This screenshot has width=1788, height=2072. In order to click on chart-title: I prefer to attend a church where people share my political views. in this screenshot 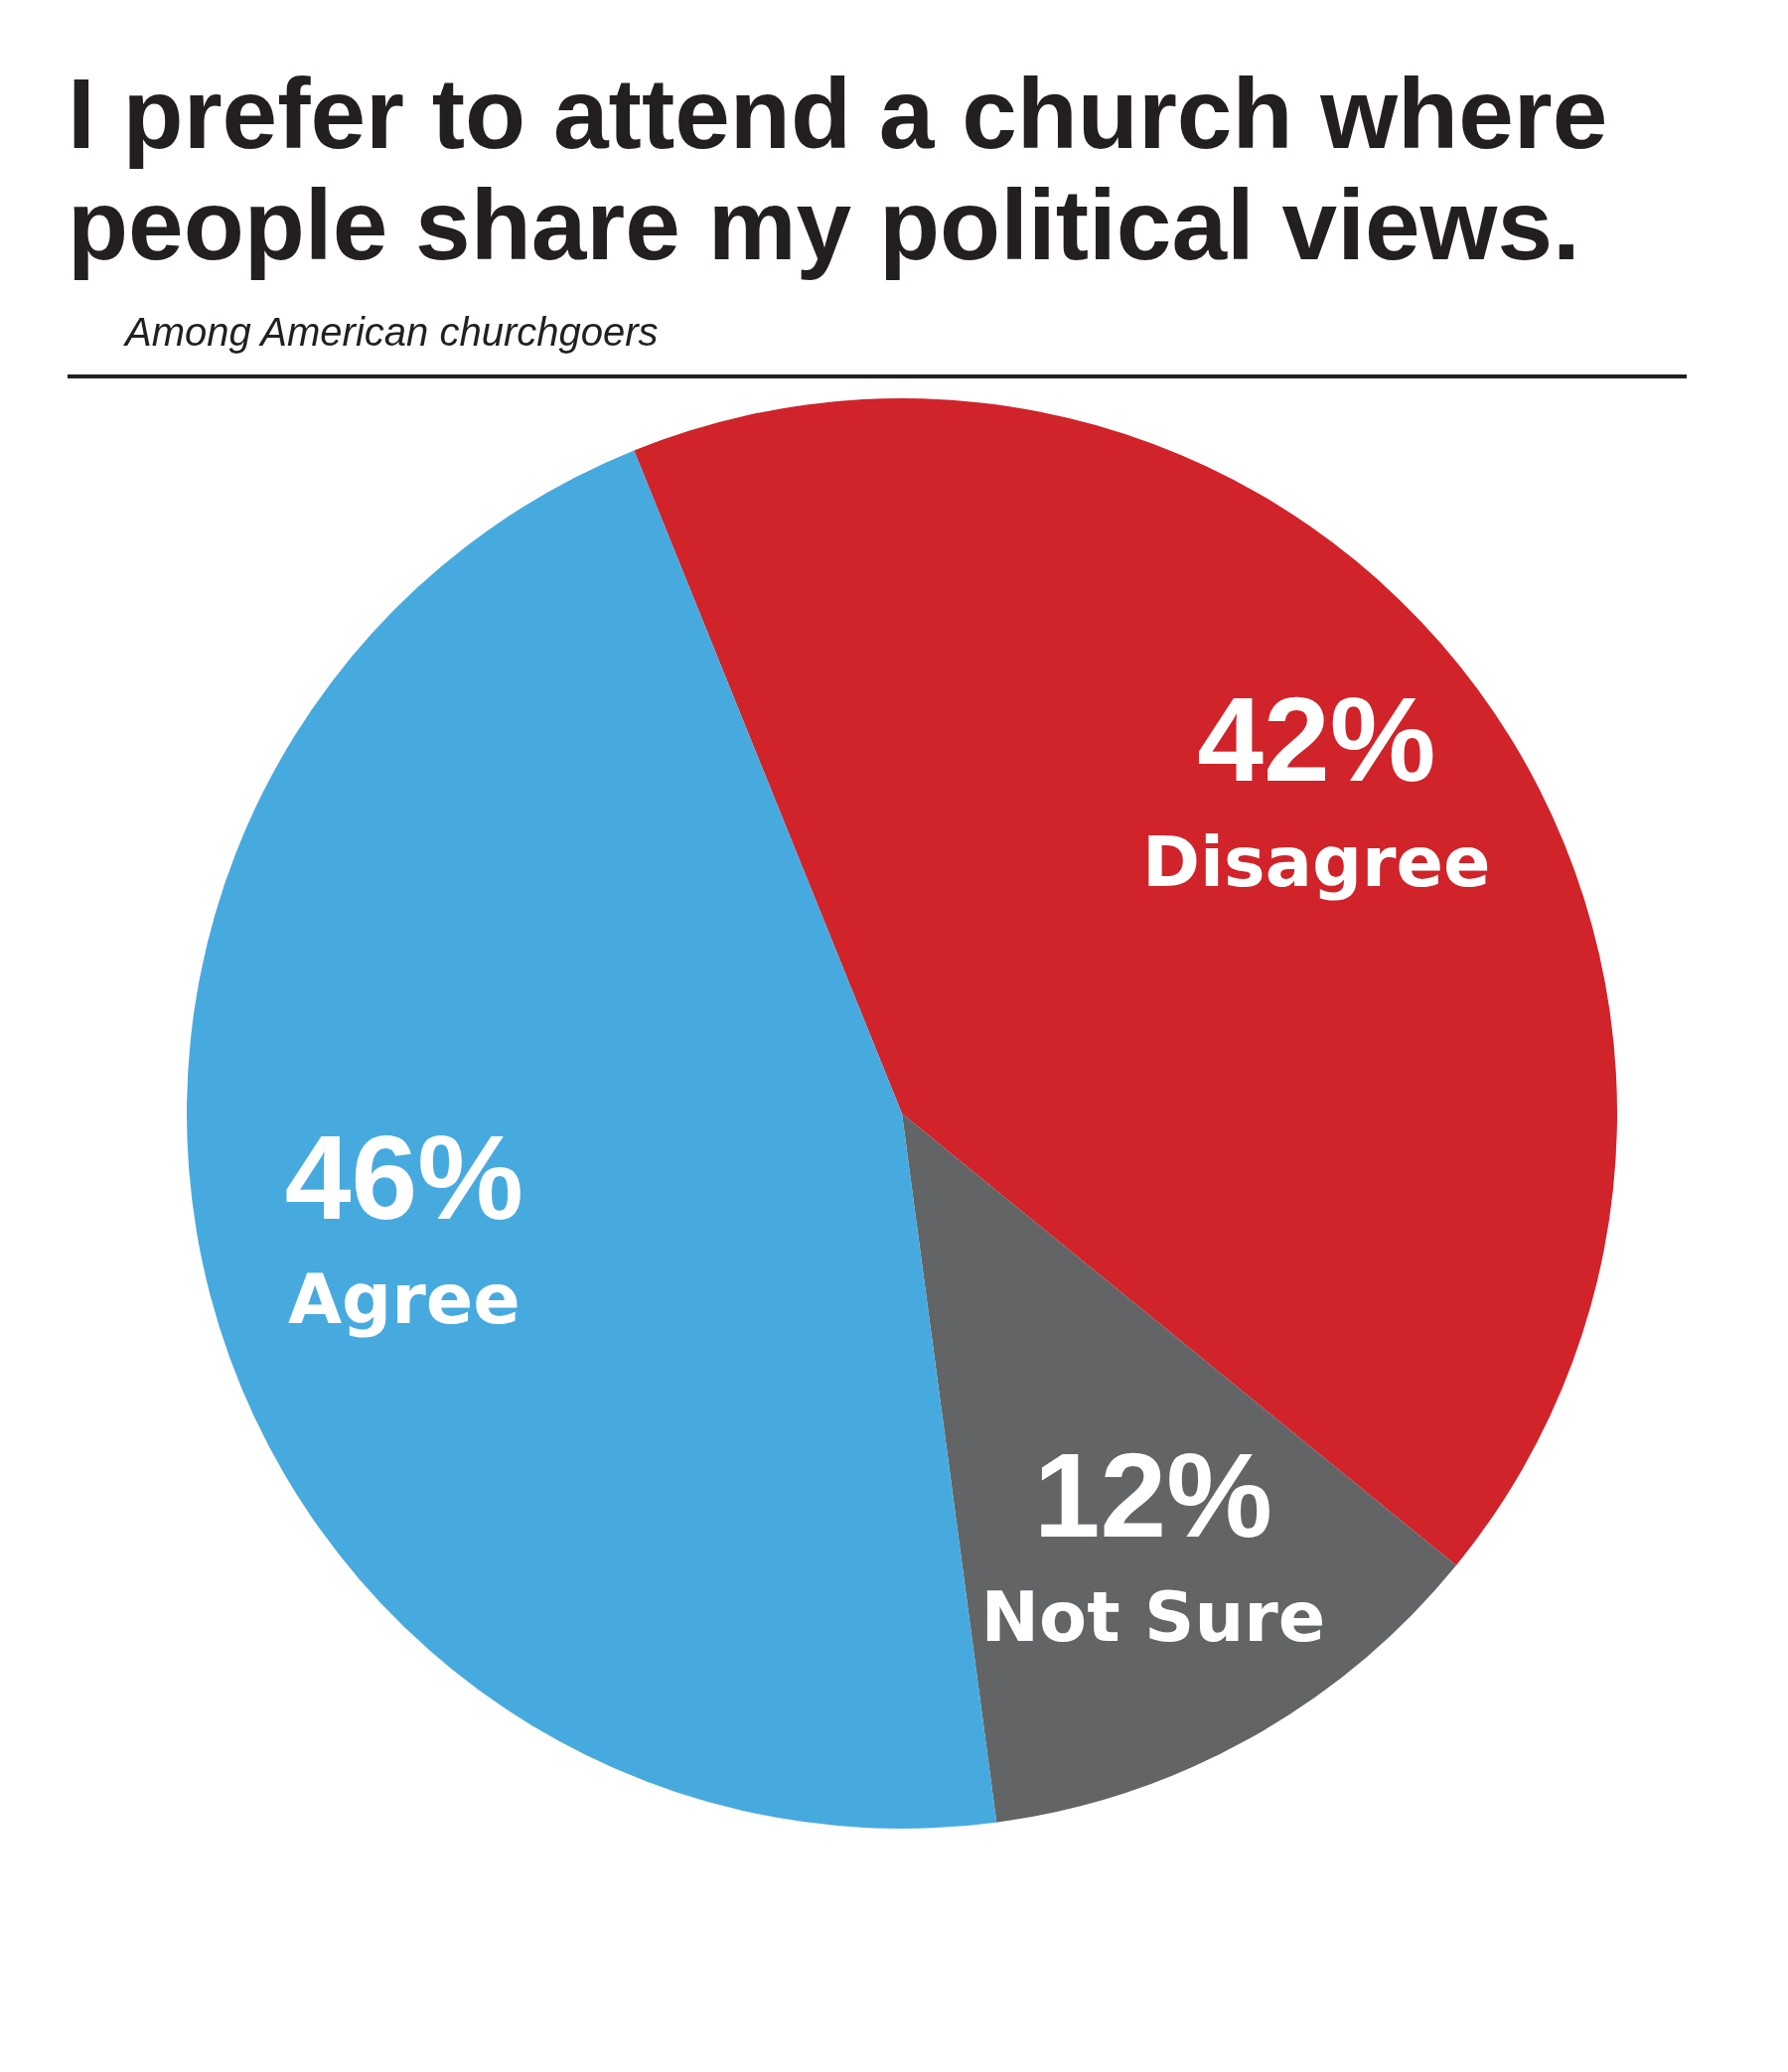, I will do `click(838, 168)`.